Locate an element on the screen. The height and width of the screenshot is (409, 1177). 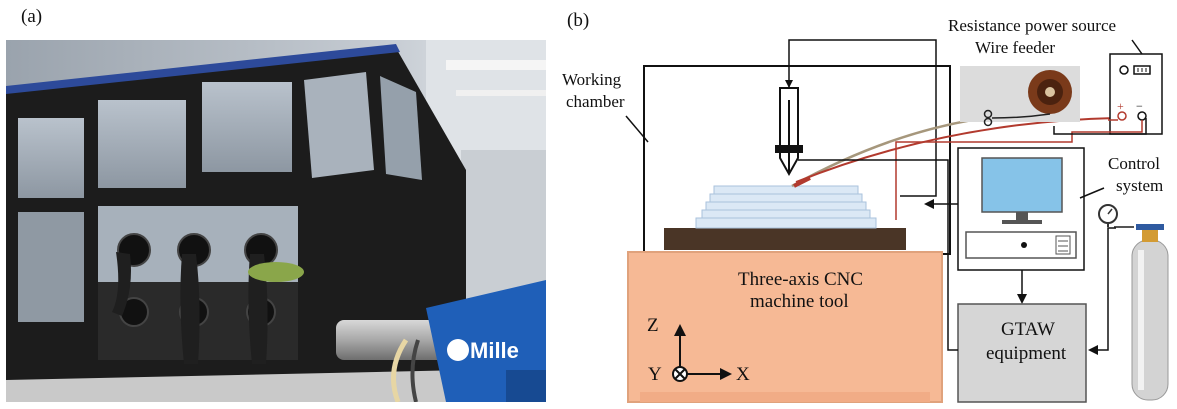
panel-label-a: (a) is located at coordinates (32, 16).